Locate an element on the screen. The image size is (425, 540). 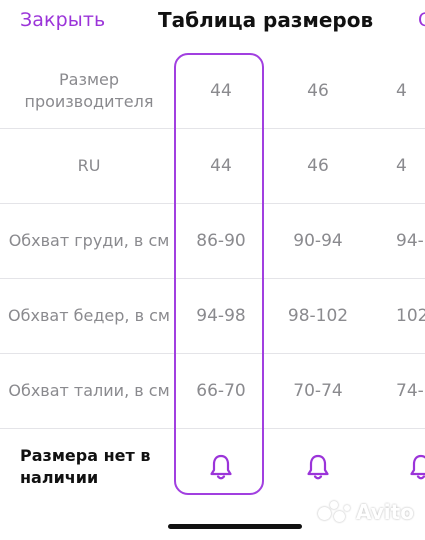
size-cell: 70-74 is located at coordinates (318, 391).